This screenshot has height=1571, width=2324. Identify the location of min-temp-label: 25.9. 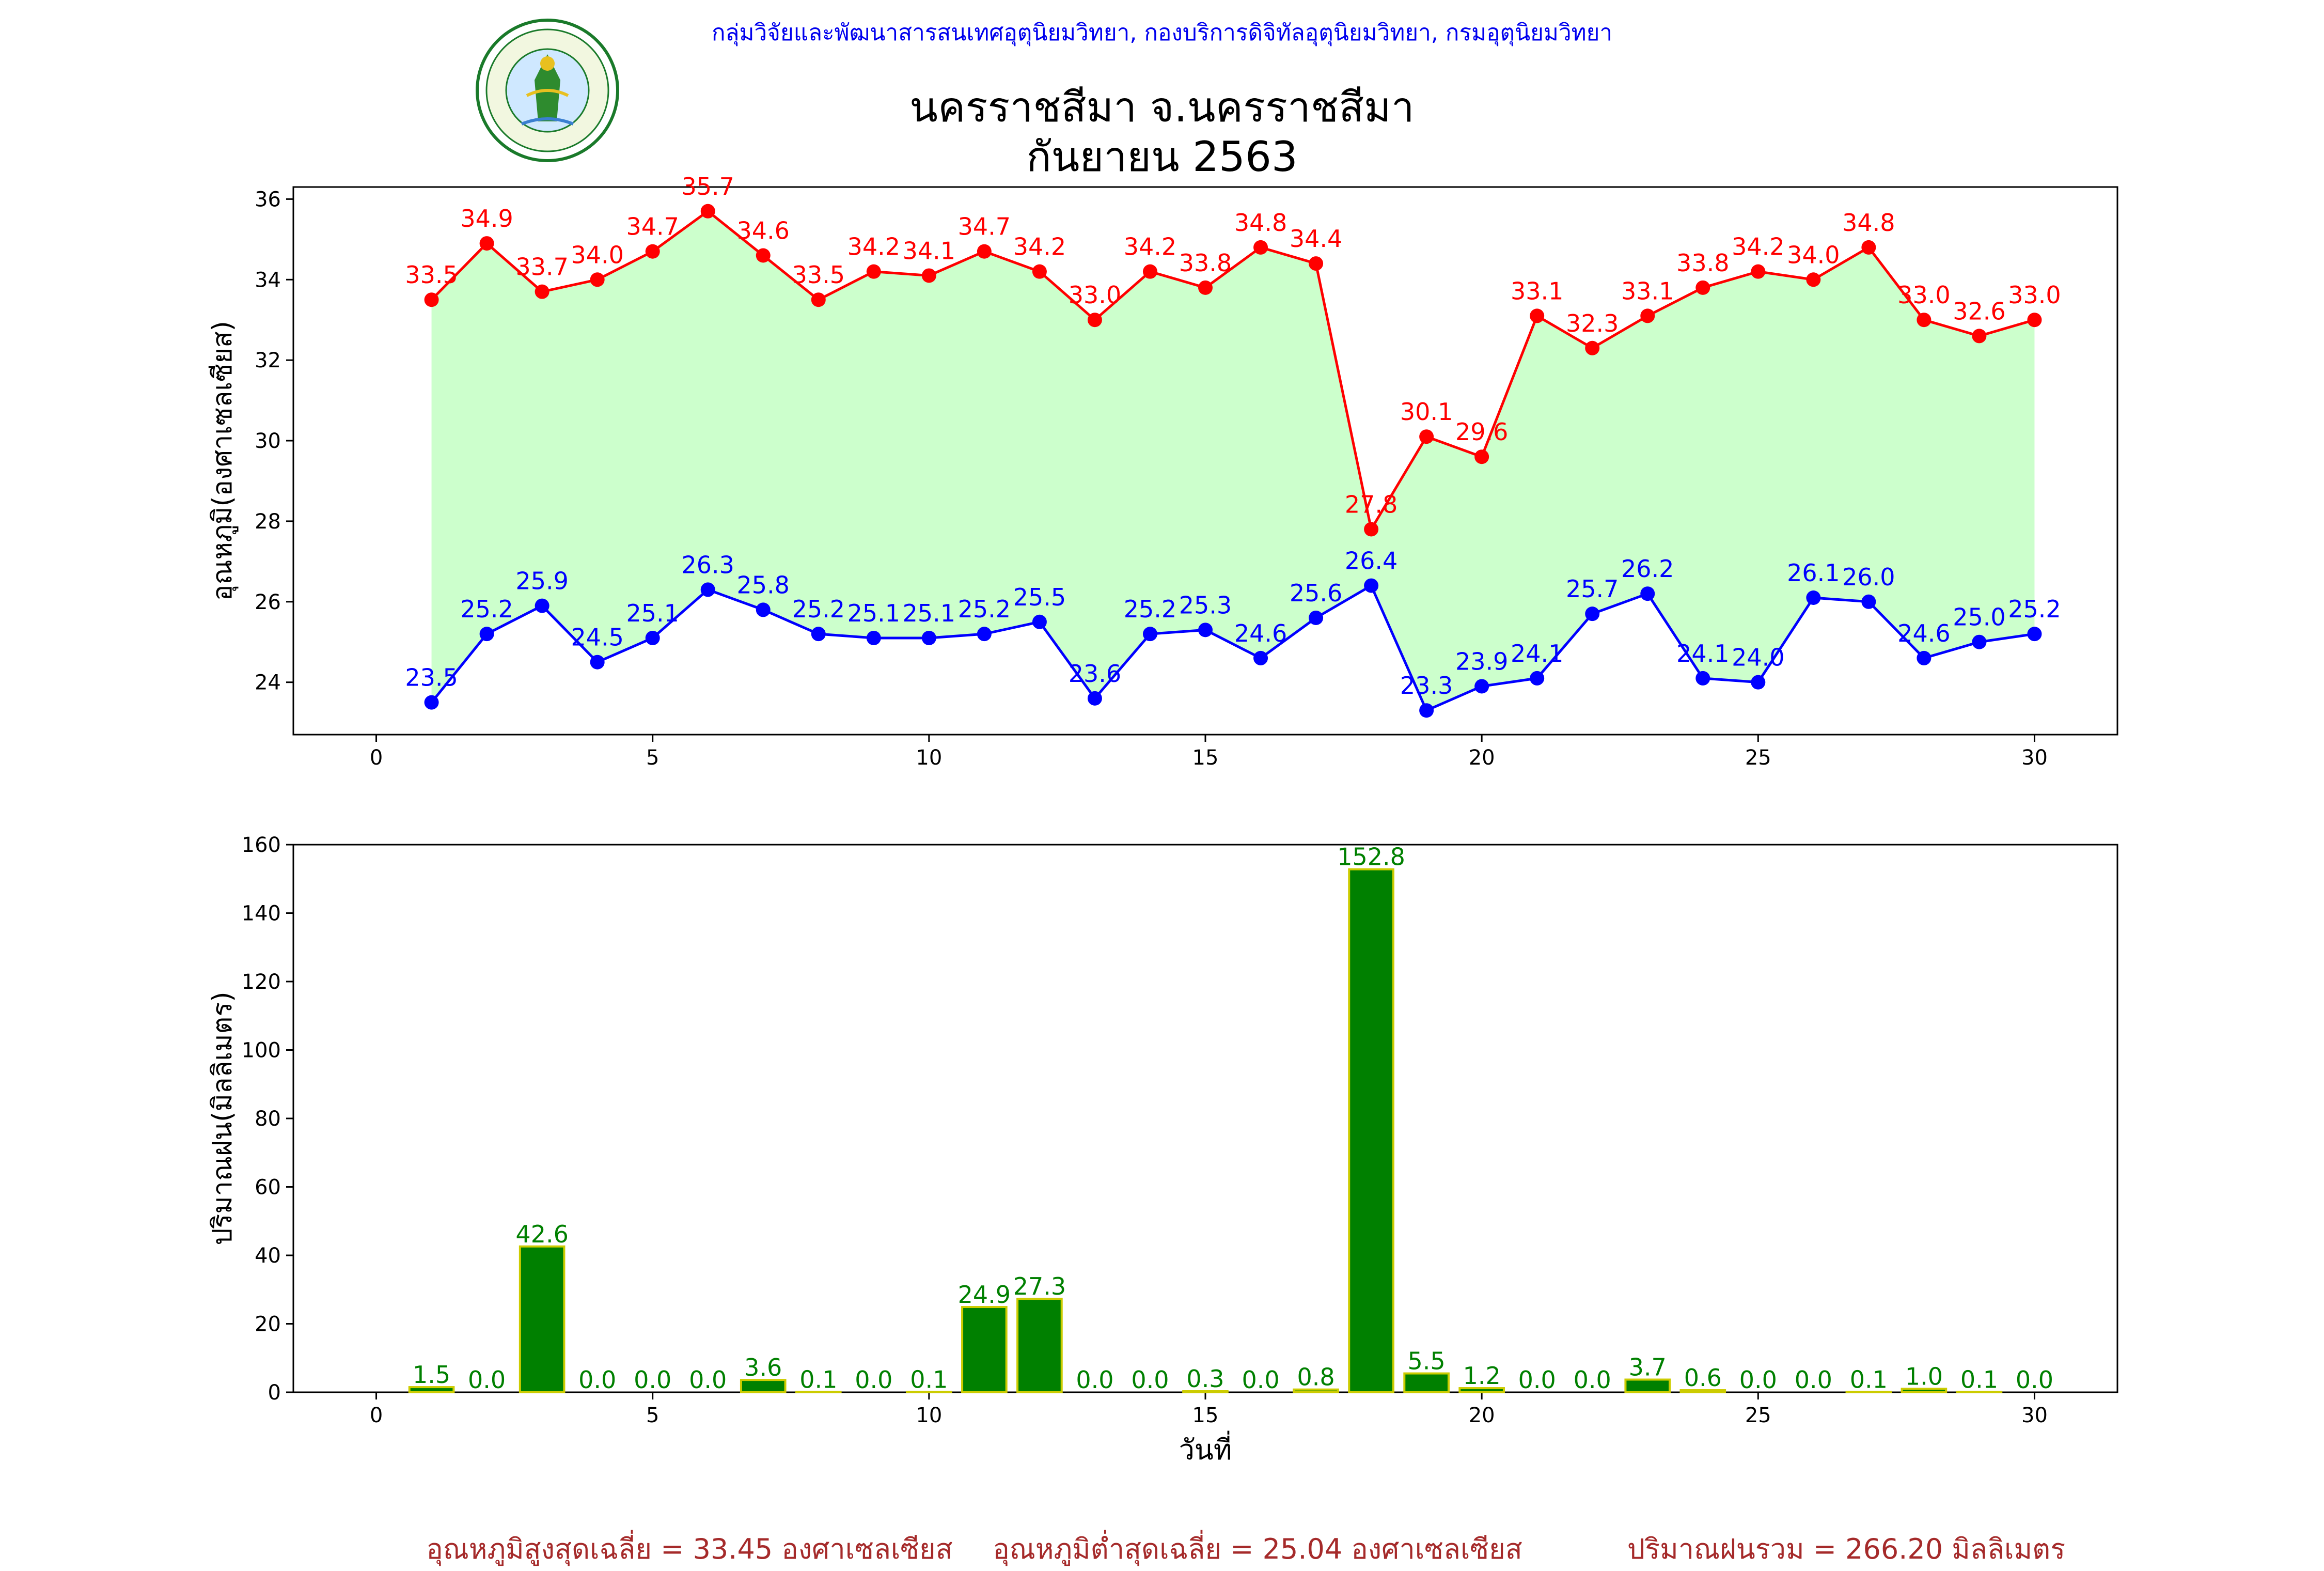
(541, 581).